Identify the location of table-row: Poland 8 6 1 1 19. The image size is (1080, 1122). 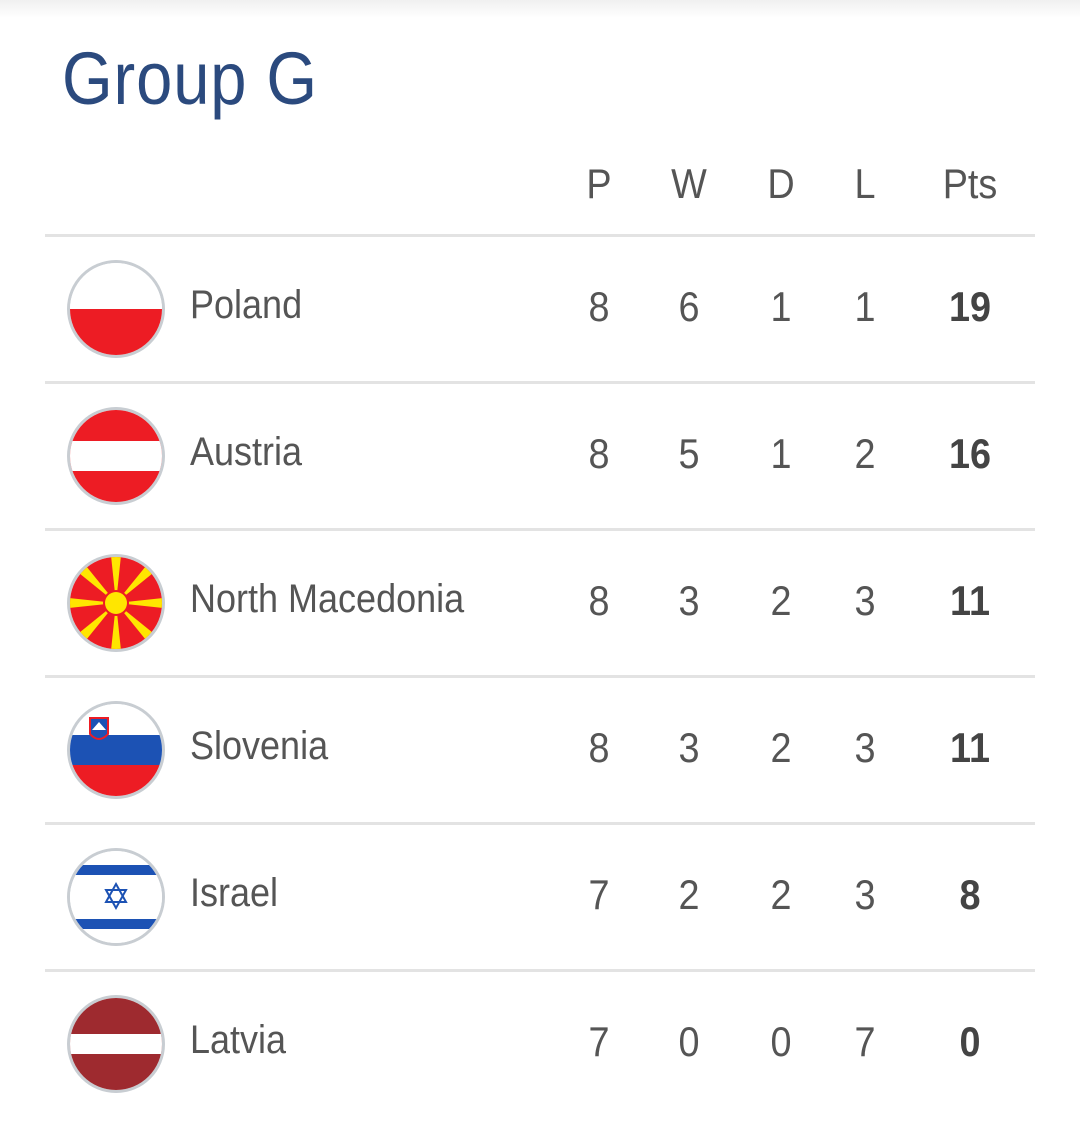
(540, 309).